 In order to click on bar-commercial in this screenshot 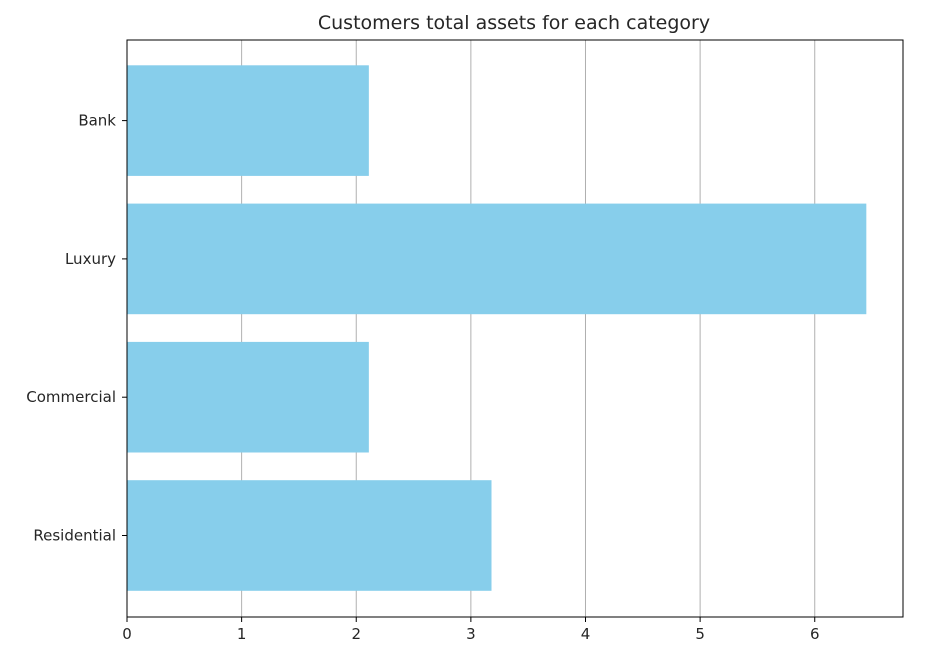, I will do `click(248, 397)`.